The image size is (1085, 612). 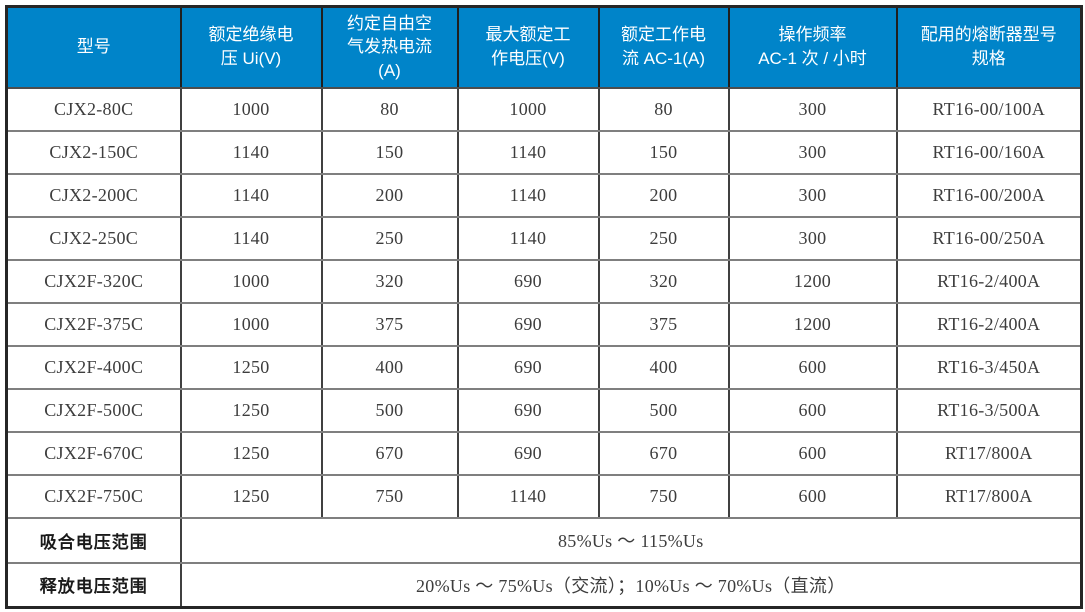 I want to click on col-header-rated-insulation-voltage: 额定绝缘电 压 Ui(V), so click(x=251, y=47).